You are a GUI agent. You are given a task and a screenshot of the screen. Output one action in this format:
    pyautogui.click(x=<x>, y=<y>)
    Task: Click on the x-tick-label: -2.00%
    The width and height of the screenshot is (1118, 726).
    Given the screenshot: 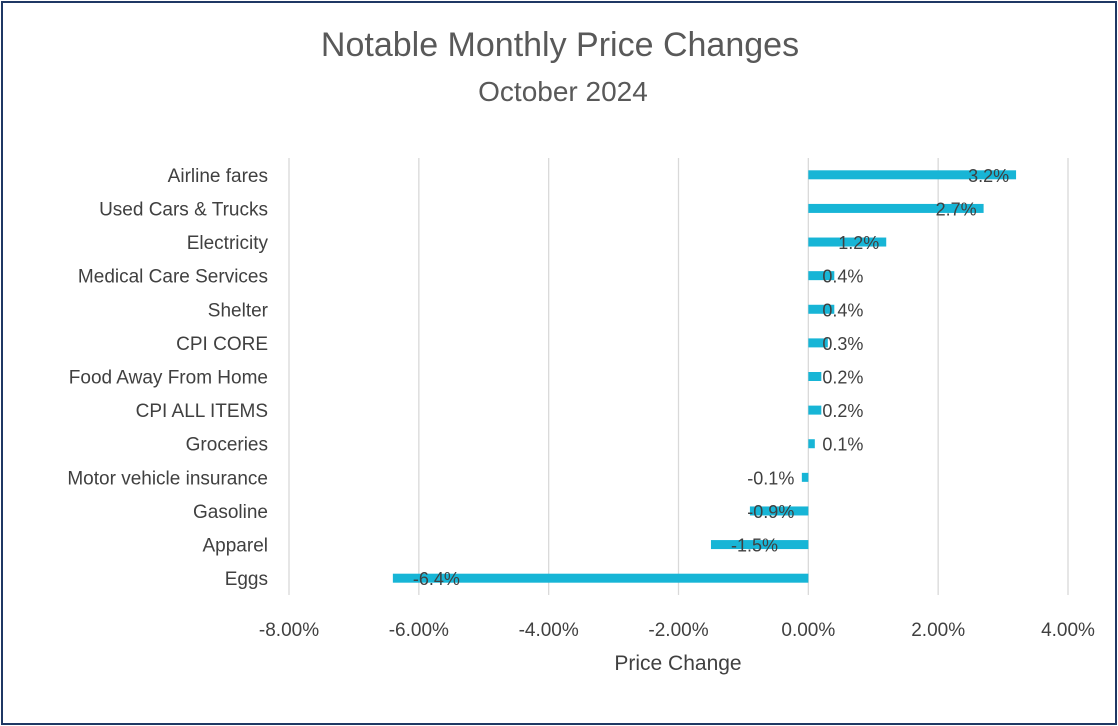 What is the action you would take?
    pyautogui.click(x=678, y=630)
    